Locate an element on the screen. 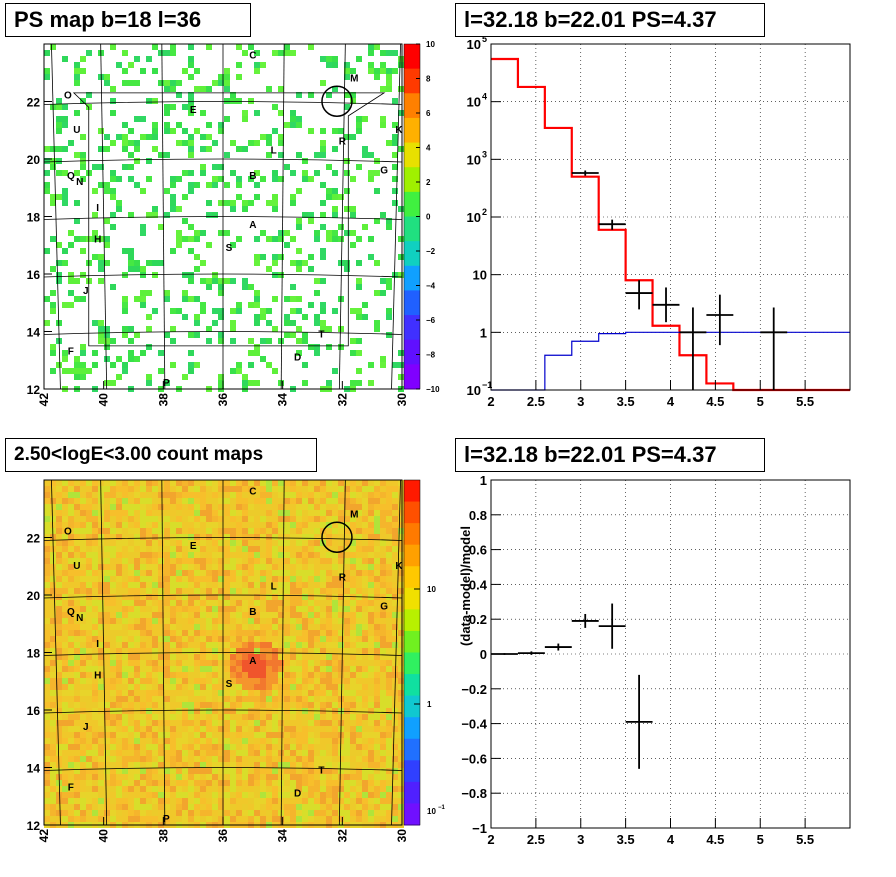 The width and height of the screenshot is (896, 877). source-label-s: S is located at coordinates (229, 248).